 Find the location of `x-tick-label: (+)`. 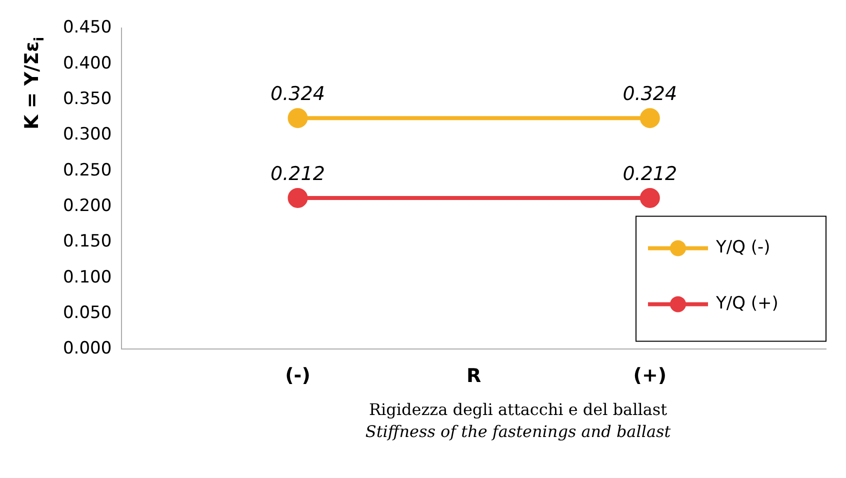

x-tick-label: (+) is located at coordinates (650, 375).